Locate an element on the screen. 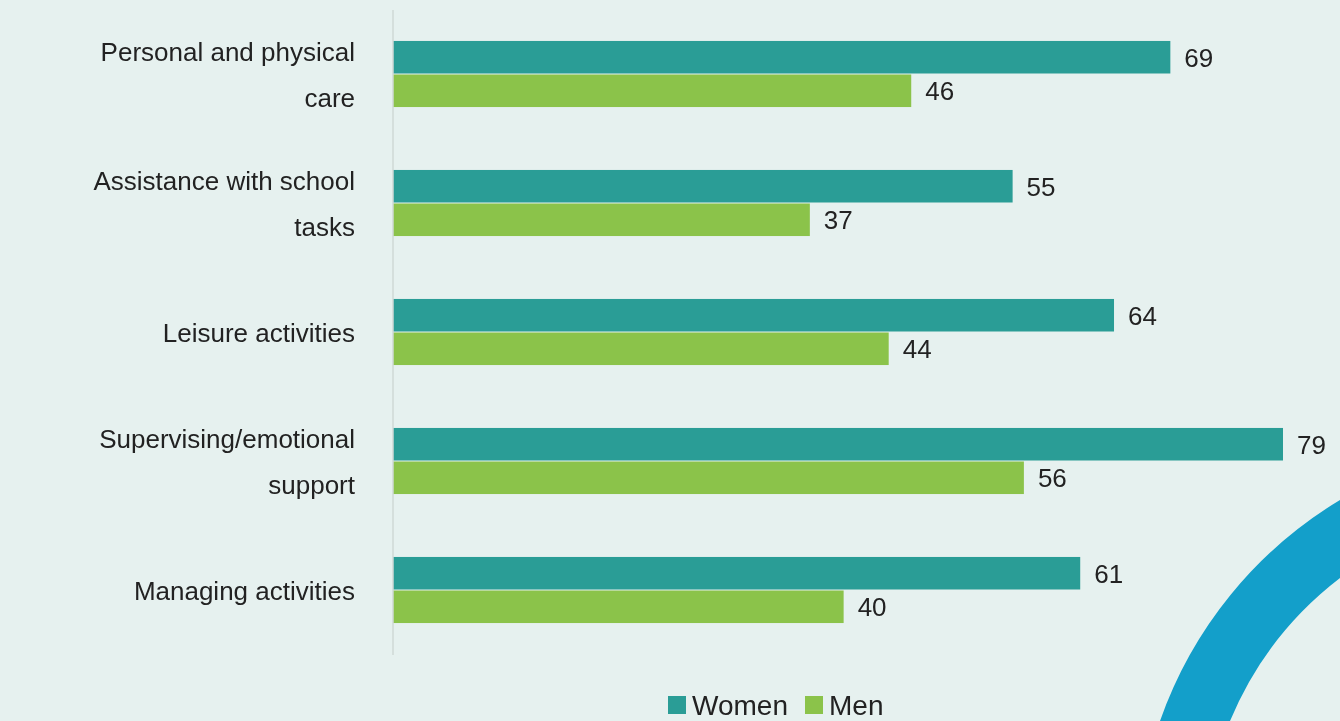  data-label: 69 is located at coordinates (1199, 57).